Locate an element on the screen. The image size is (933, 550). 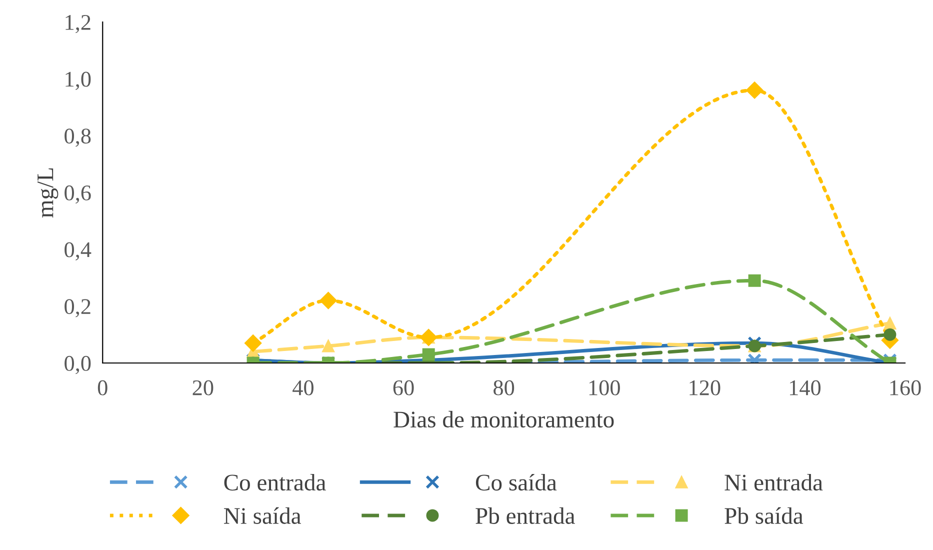
y-tick-label: 0,4 is located at coordinates (78, 251).